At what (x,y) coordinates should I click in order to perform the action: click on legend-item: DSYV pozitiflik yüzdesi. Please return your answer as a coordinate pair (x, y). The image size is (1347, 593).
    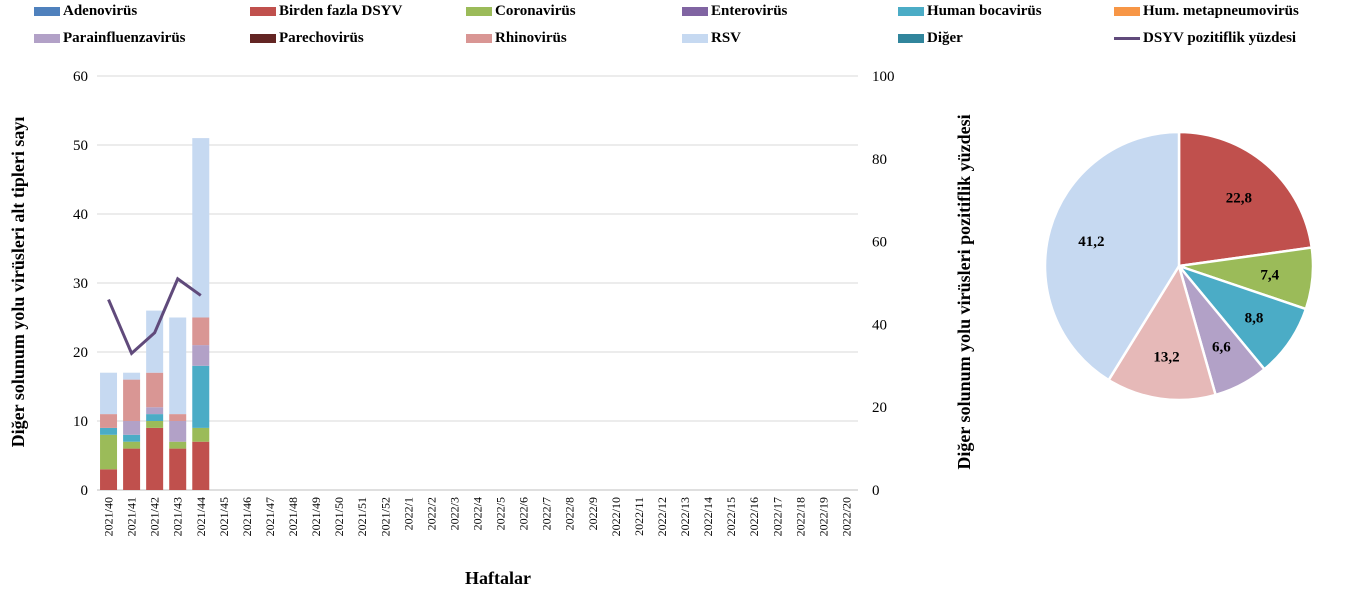
    Looking at the image, I should click on (1205, 38).